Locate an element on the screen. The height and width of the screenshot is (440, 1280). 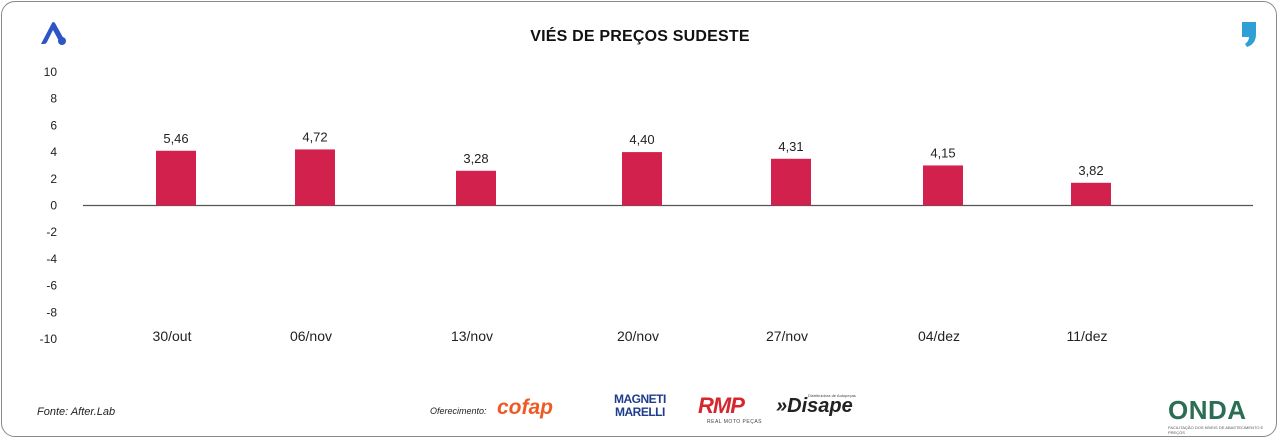
y-tick-label: -8 is located at coordinates (51, 312).